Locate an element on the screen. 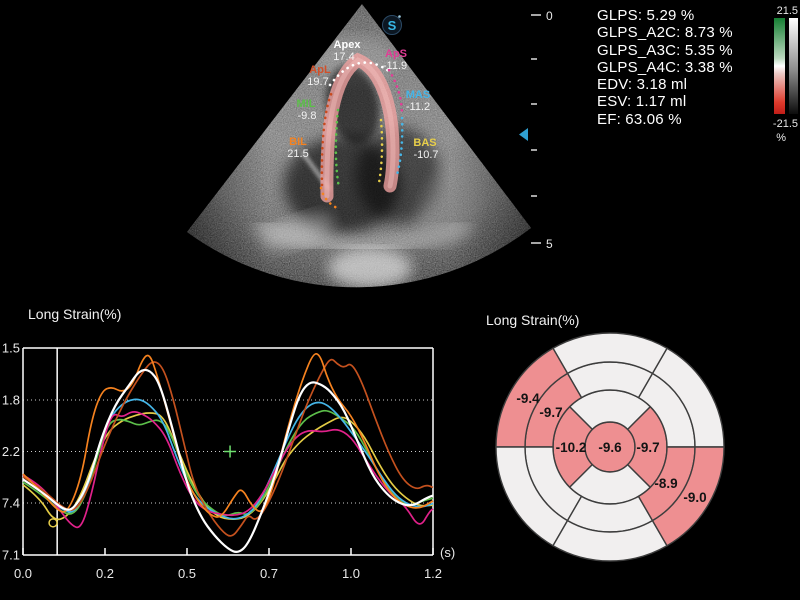  segment-label-apl: ApL 19.7 is located at coordinates (319, 76).